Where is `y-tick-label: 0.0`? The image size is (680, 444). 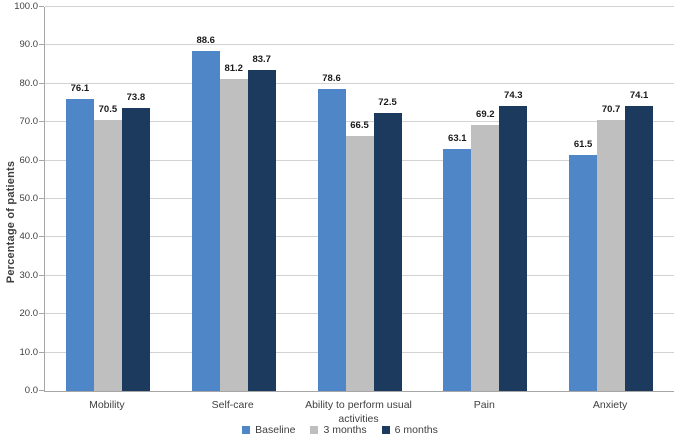 y-tick-label: 0.0 is located at coordinates (31, 390).